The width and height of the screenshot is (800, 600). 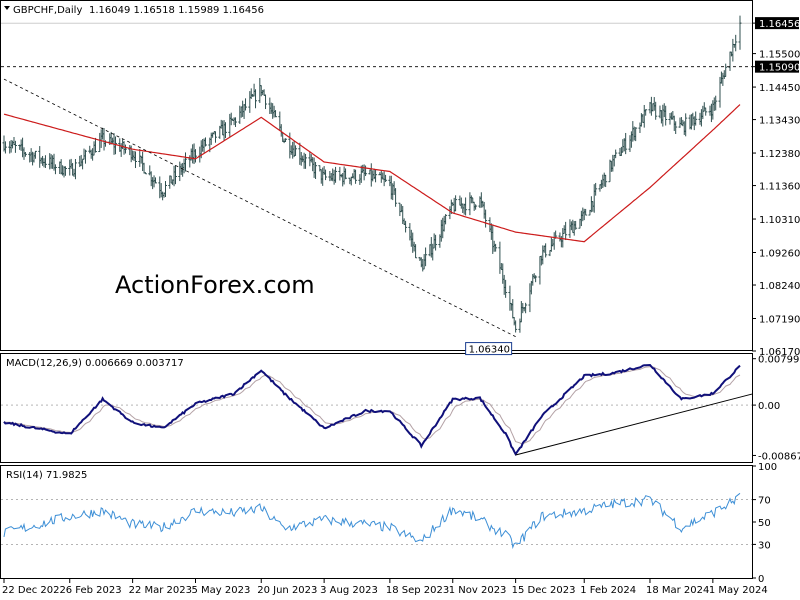 What do you see at coordinates (417, 590) in the screenshot?
I see `x-tick-label: 18 Sep 2023` at bounding box center [417, 590].